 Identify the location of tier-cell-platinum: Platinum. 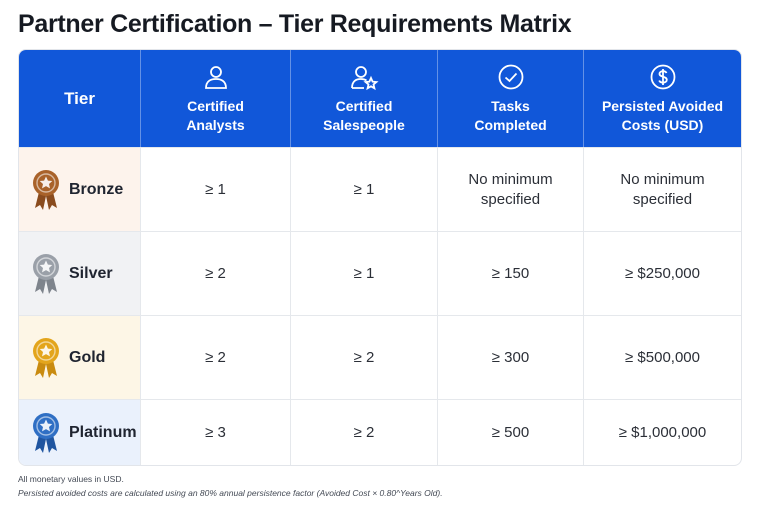
(80, 432).